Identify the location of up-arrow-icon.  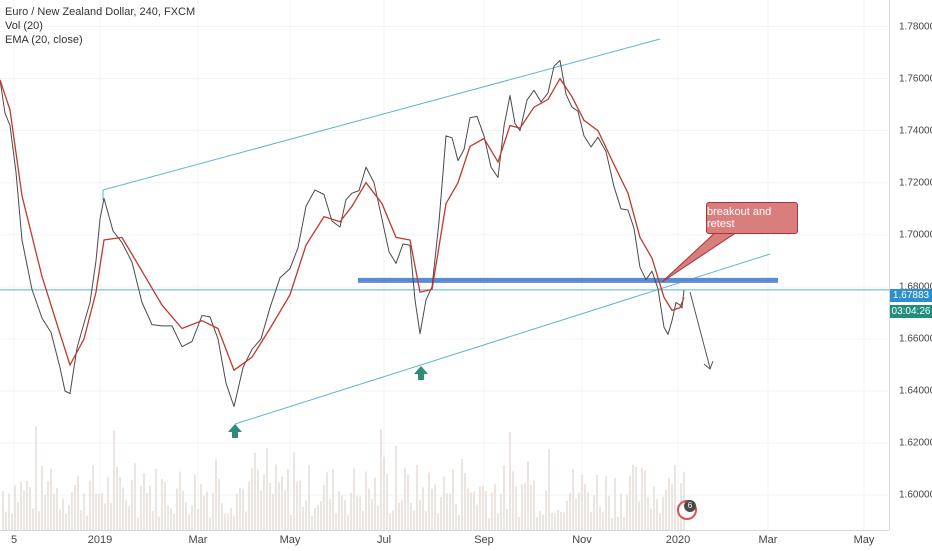
(421, 373).